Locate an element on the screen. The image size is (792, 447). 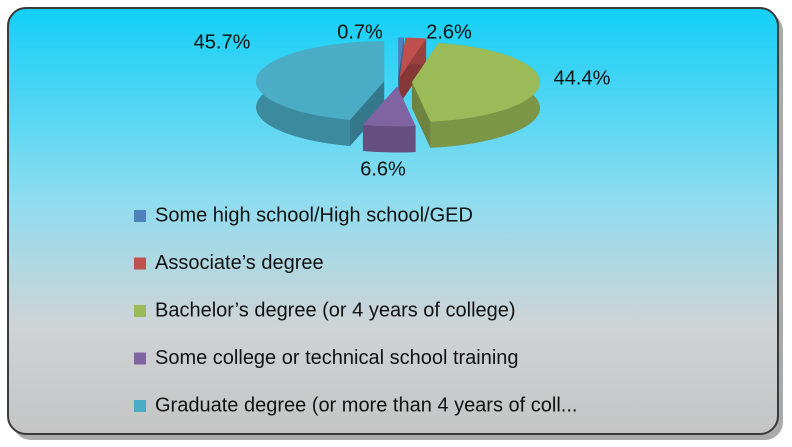
data-label: 2.6% is located at coordinates (449, 32).